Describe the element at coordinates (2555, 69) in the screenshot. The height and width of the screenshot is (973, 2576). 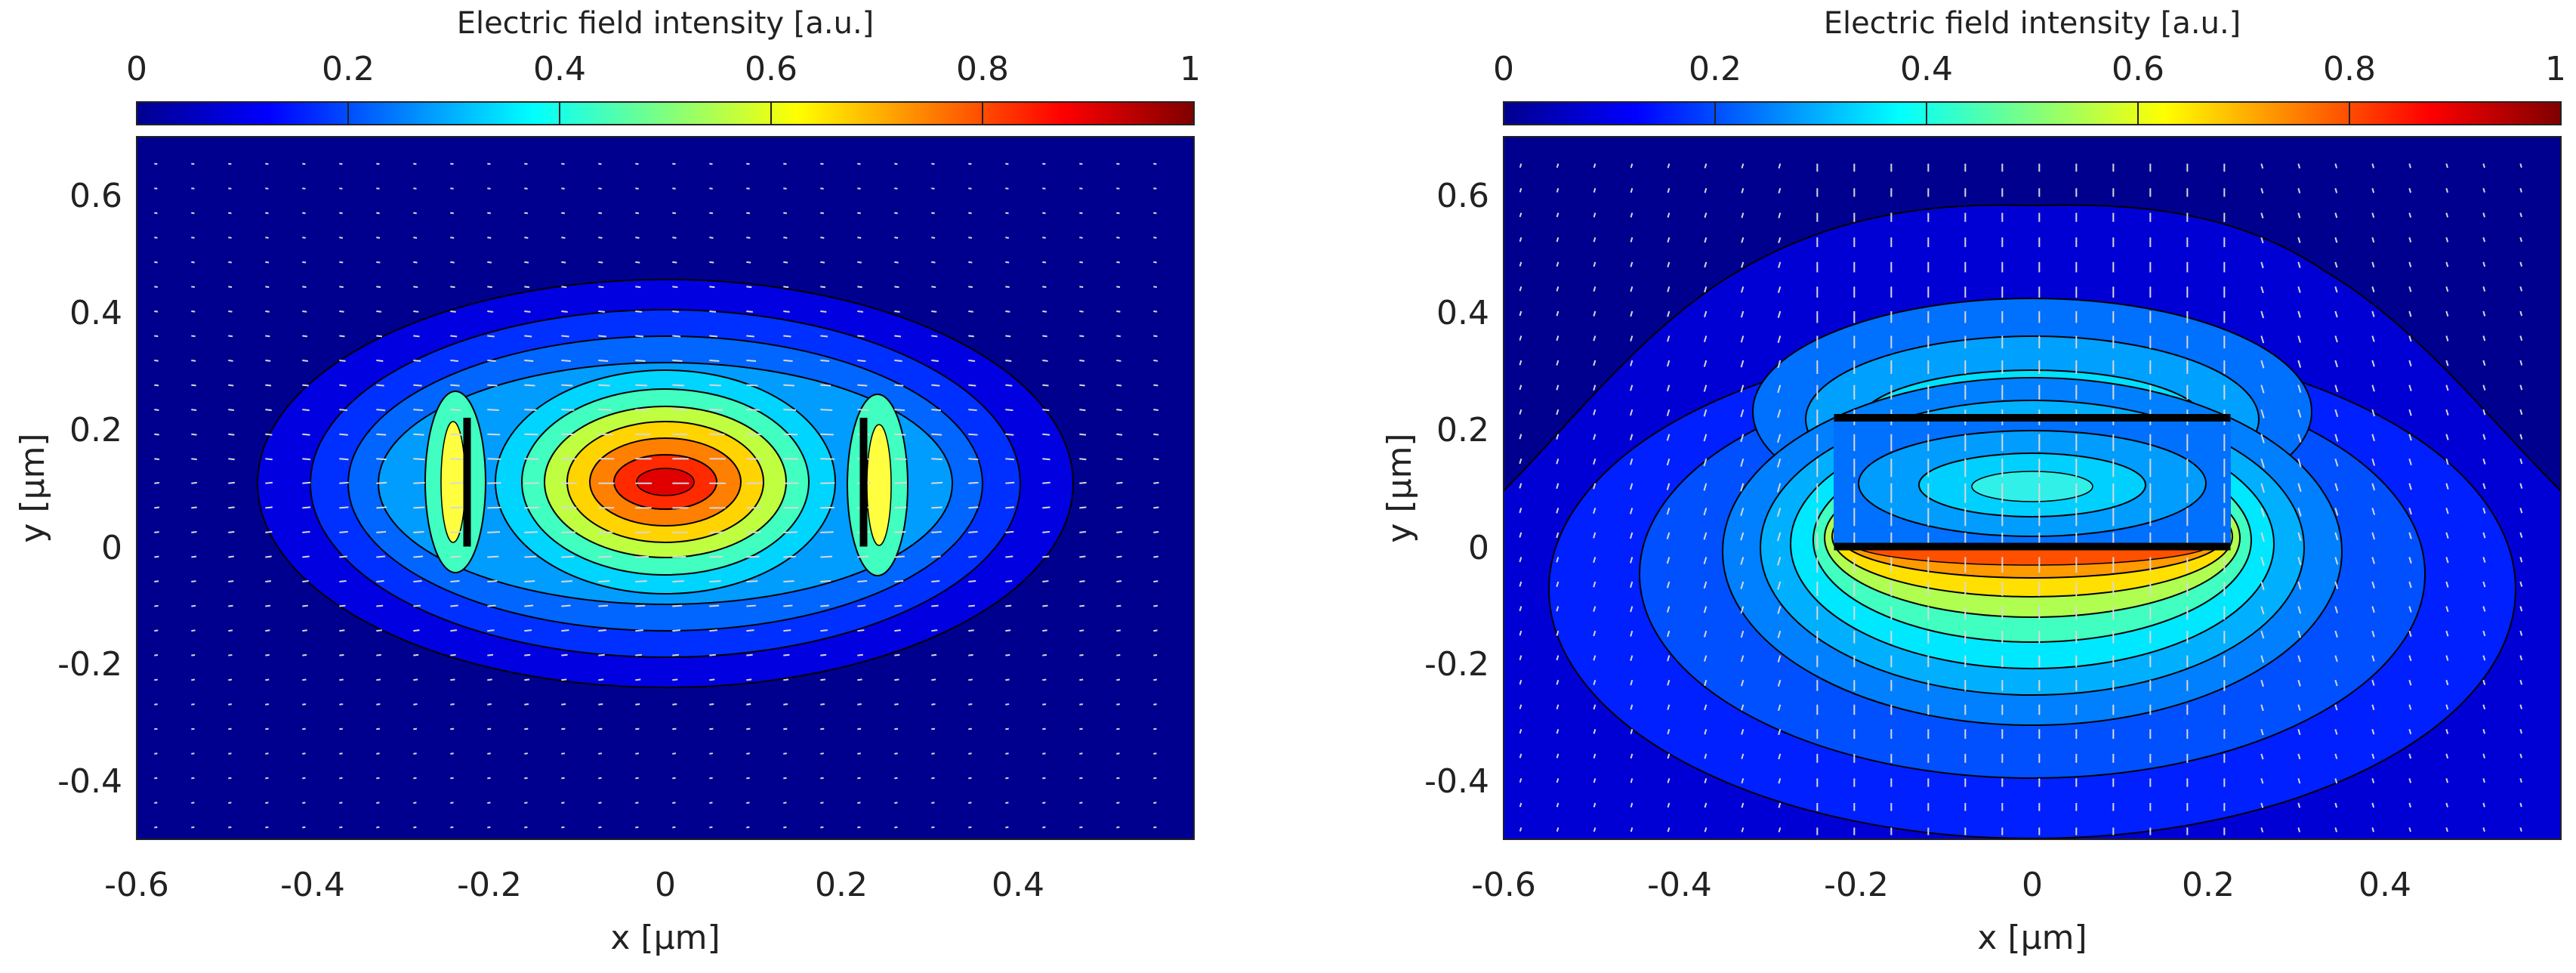
I see `right-colorbar-tick-5: 1` at that location.